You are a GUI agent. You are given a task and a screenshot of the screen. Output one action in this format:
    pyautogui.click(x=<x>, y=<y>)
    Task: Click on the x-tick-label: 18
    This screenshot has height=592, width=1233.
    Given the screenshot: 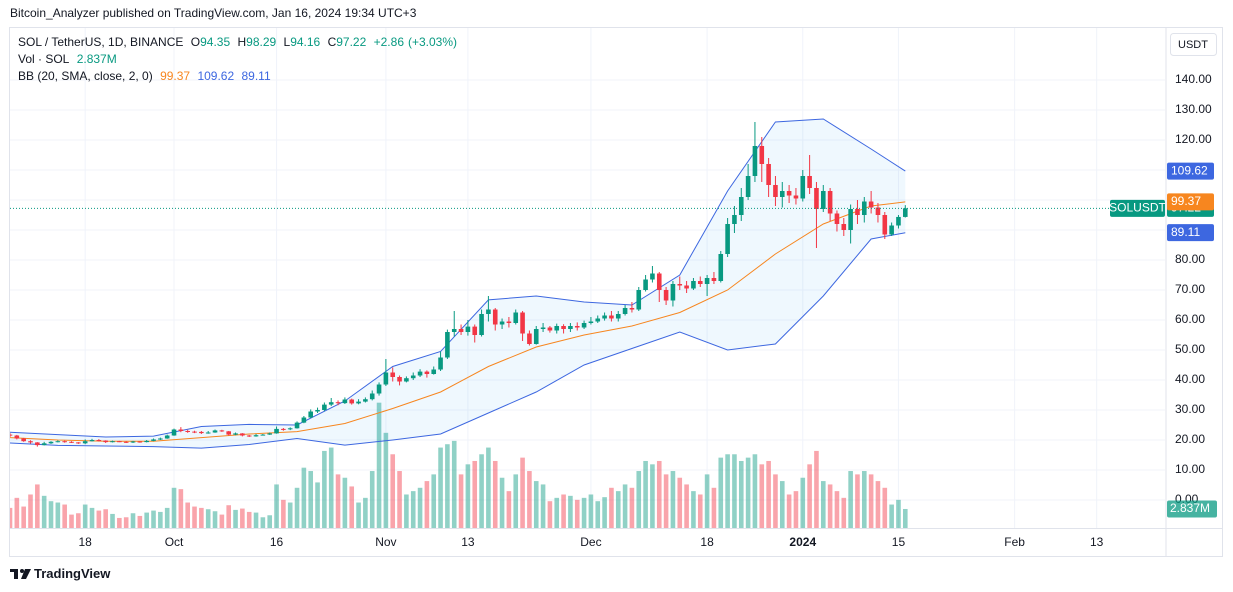 What is the action you would take?
    pyautogui.click(x=85, y=542)
    